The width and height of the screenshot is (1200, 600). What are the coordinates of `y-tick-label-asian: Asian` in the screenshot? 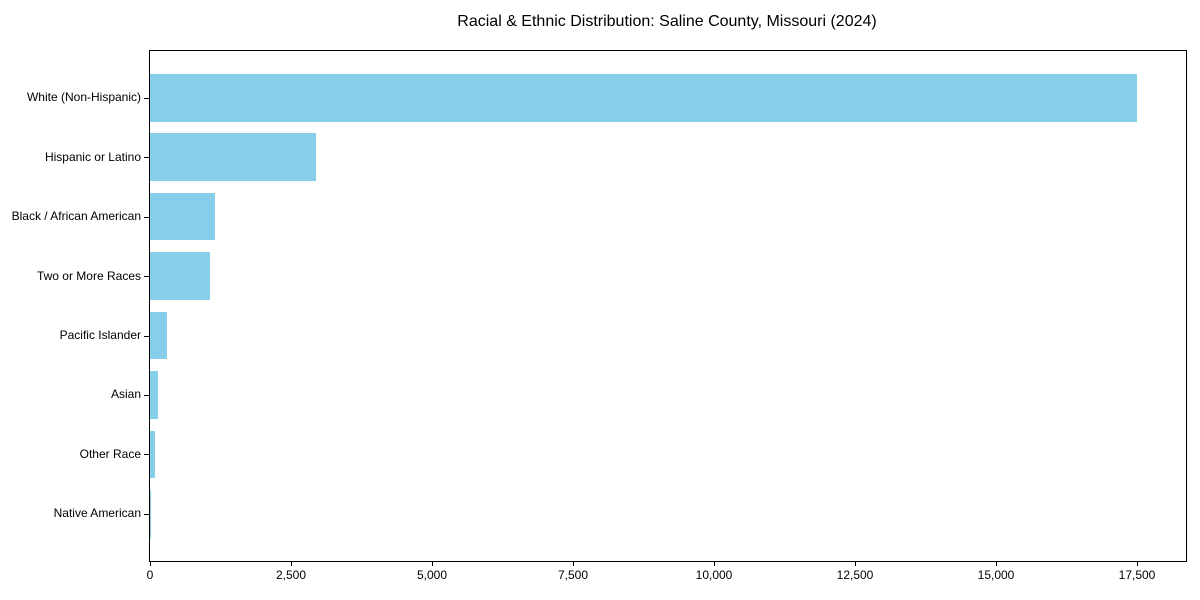 It's located at (125, 394).